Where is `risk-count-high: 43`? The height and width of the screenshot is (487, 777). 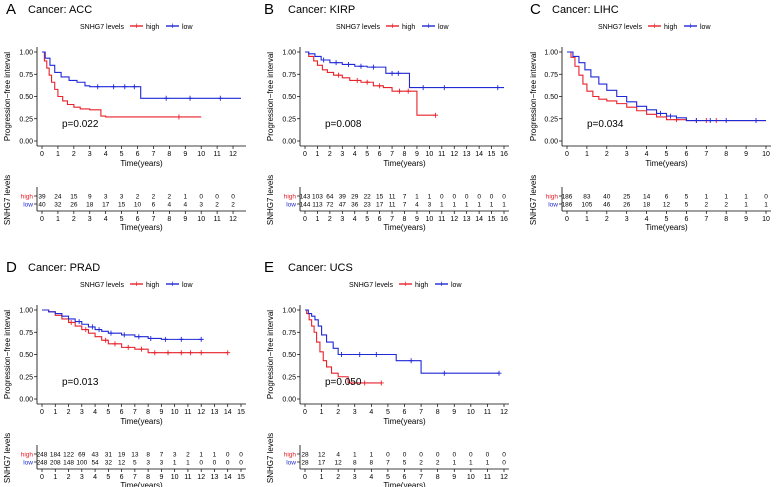
risk-count-high: 43 is located at coordinates (95, 455).